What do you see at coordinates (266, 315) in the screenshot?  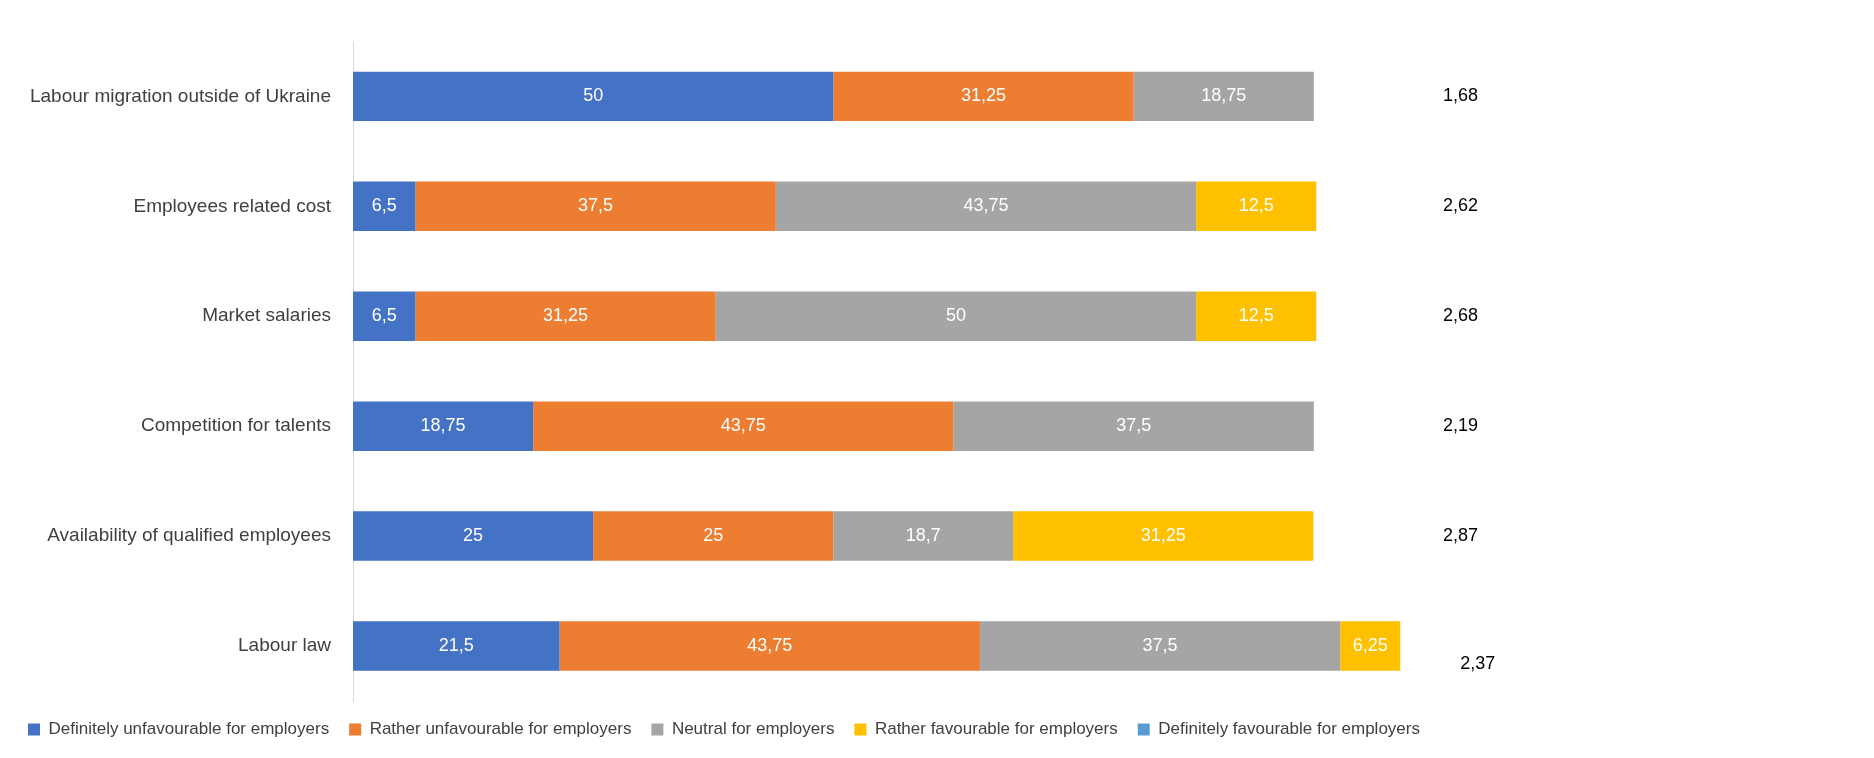 I see `y-tick-label: Market salaries` at bounding box center [266, 315].